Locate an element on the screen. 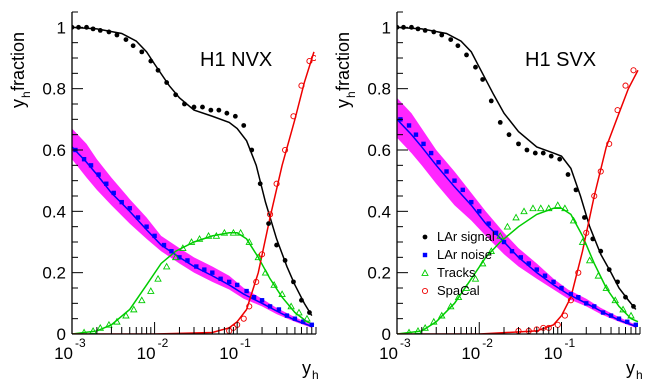 This screenshot has width=648, height=381. chart-title: H1 SVX is located at coordinates (560, 60).